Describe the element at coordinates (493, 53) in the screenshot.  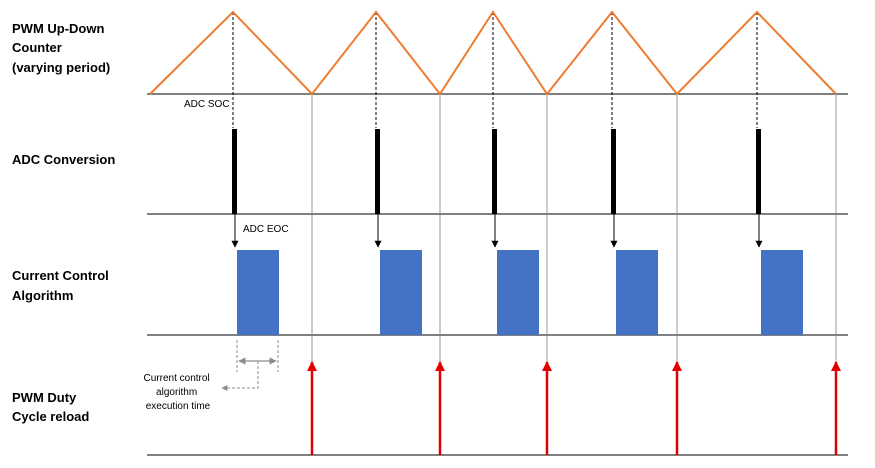
I see `pwm-counter-waveform` at that location.